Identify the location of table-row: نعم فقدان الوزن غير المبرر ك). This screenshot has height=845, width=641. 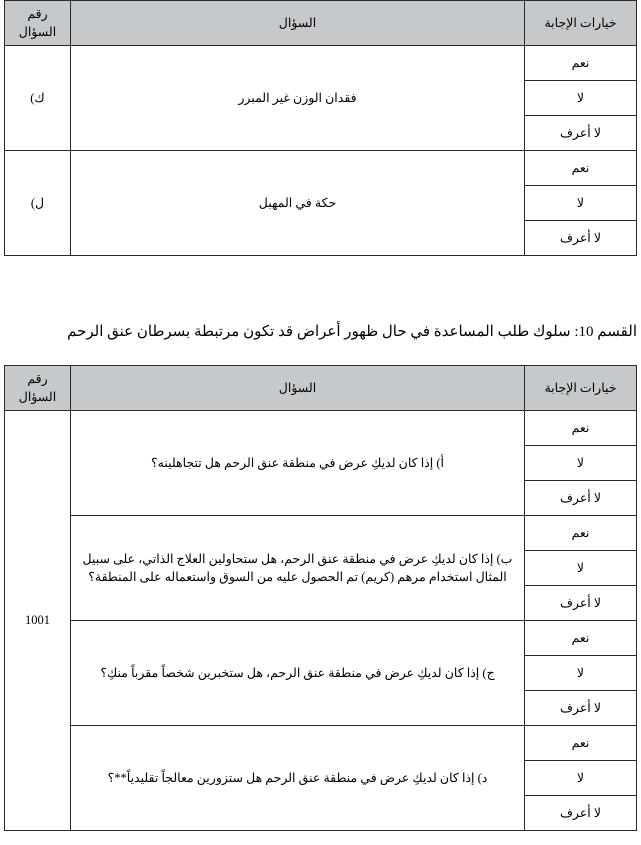
(320, 98).